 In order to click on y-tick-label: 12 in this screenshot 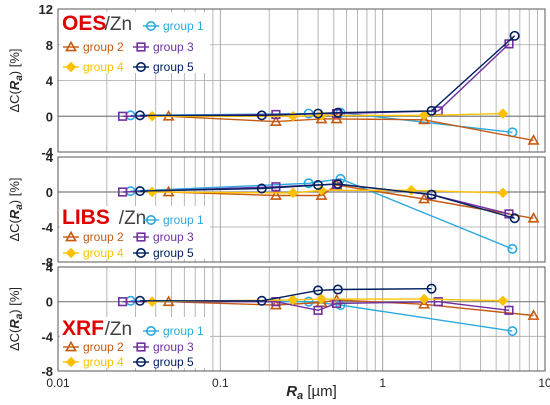, I will do `click(46, 9)`.